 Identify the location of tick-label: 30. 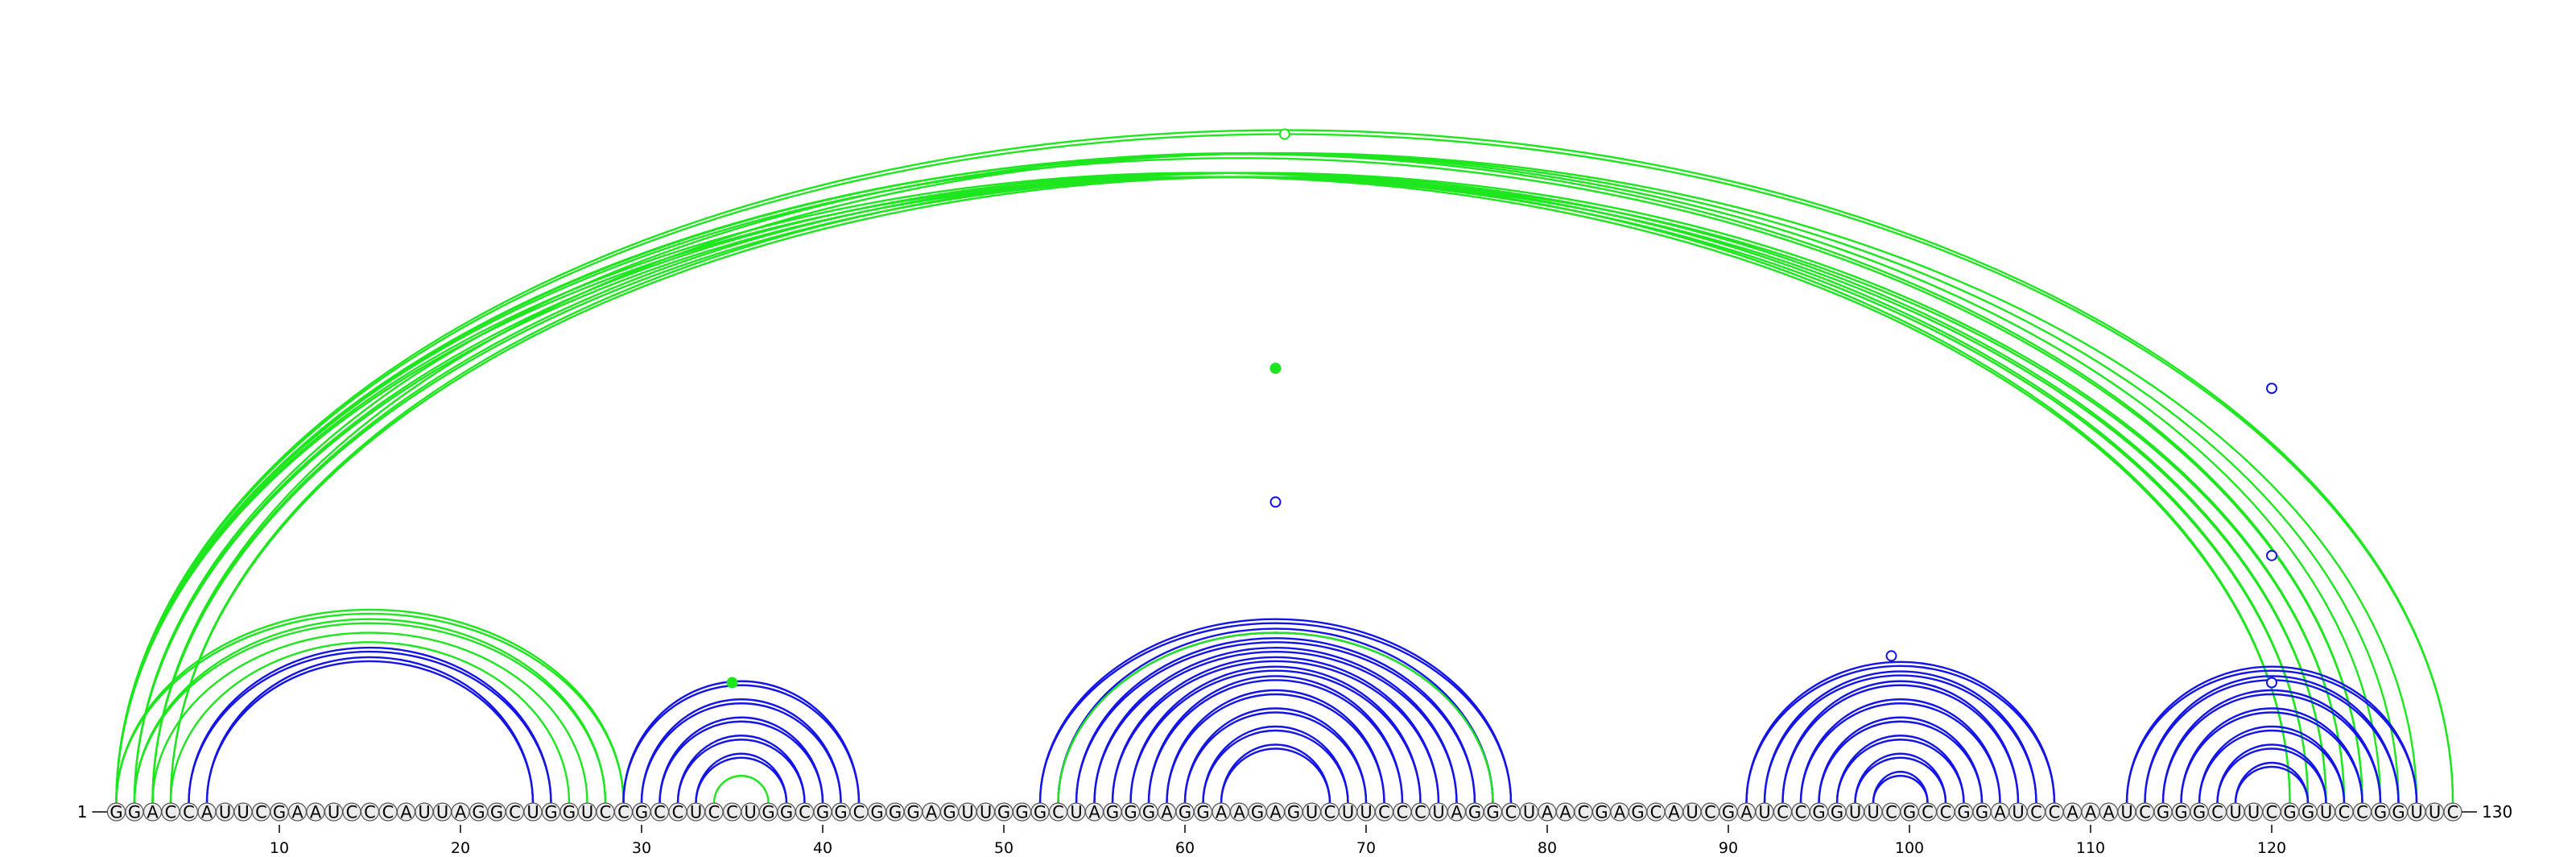
(641, 848).